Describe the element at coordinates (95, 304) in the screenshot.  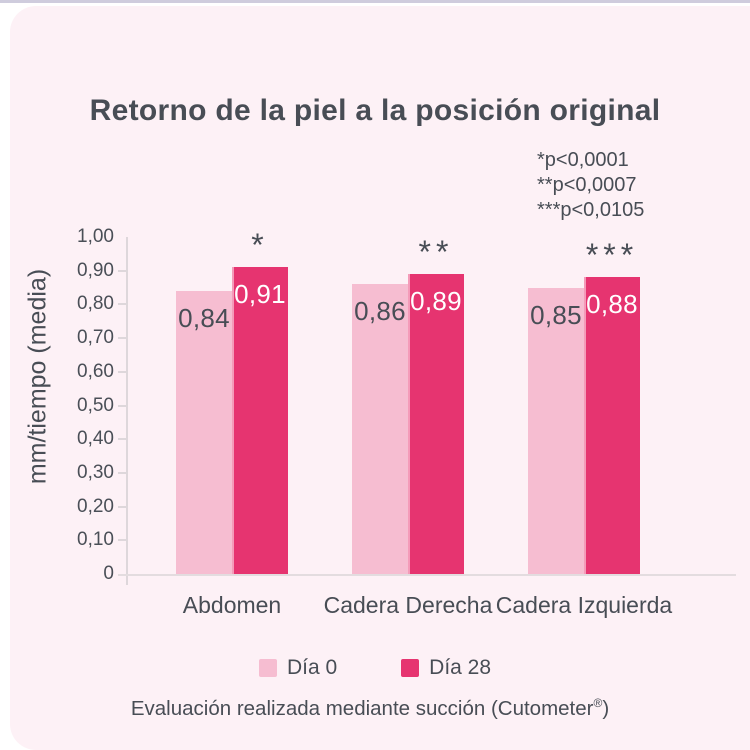
I see `y-axis-tick-label: 0,80` at that location.